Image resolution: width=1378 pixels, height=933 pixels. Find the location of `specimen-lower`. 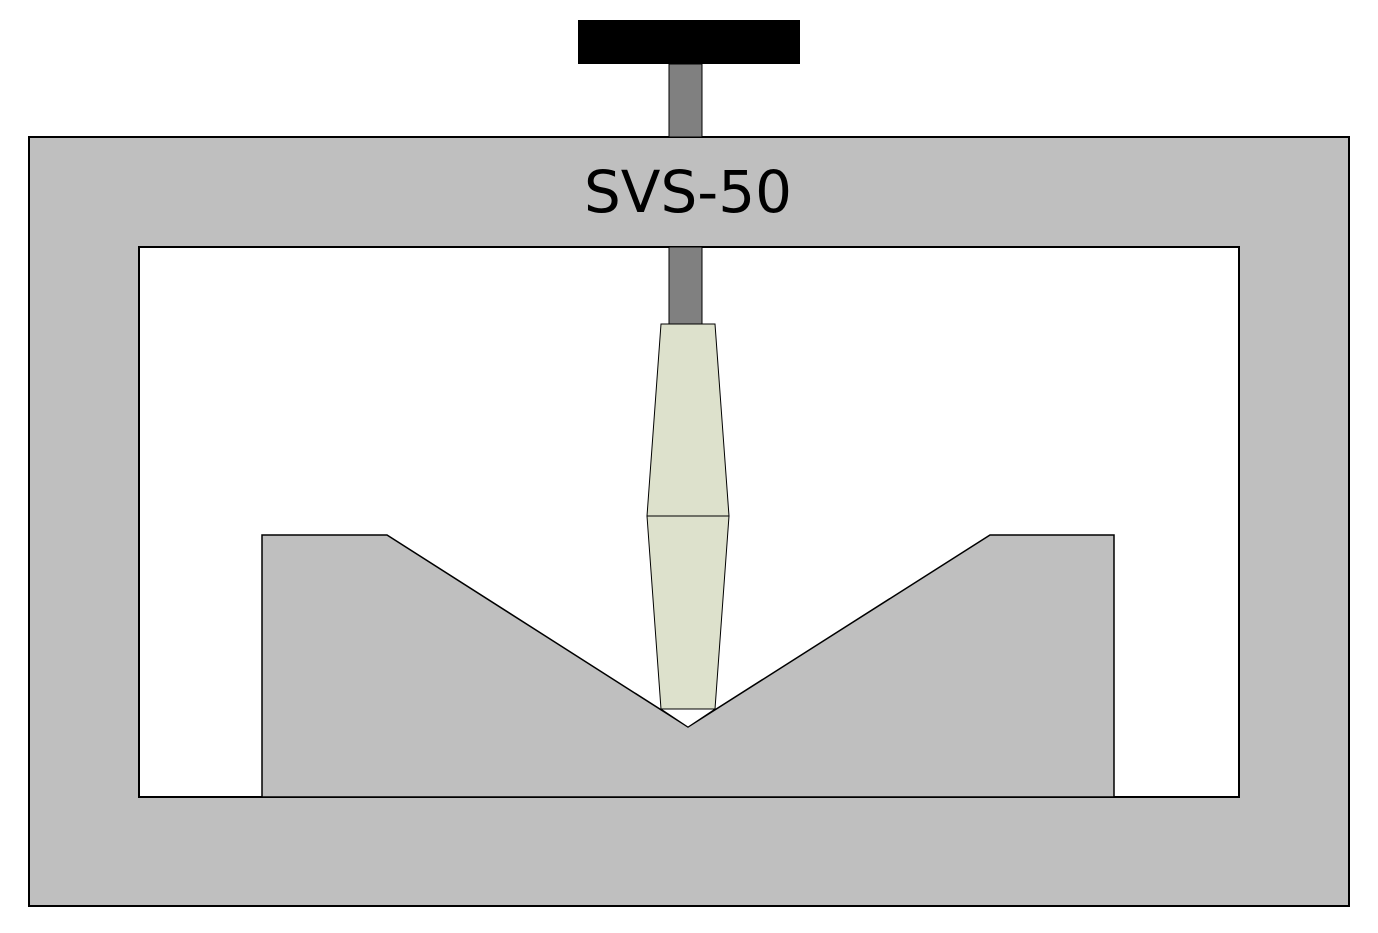

specimen-lower is located at coordinates (688, 612).